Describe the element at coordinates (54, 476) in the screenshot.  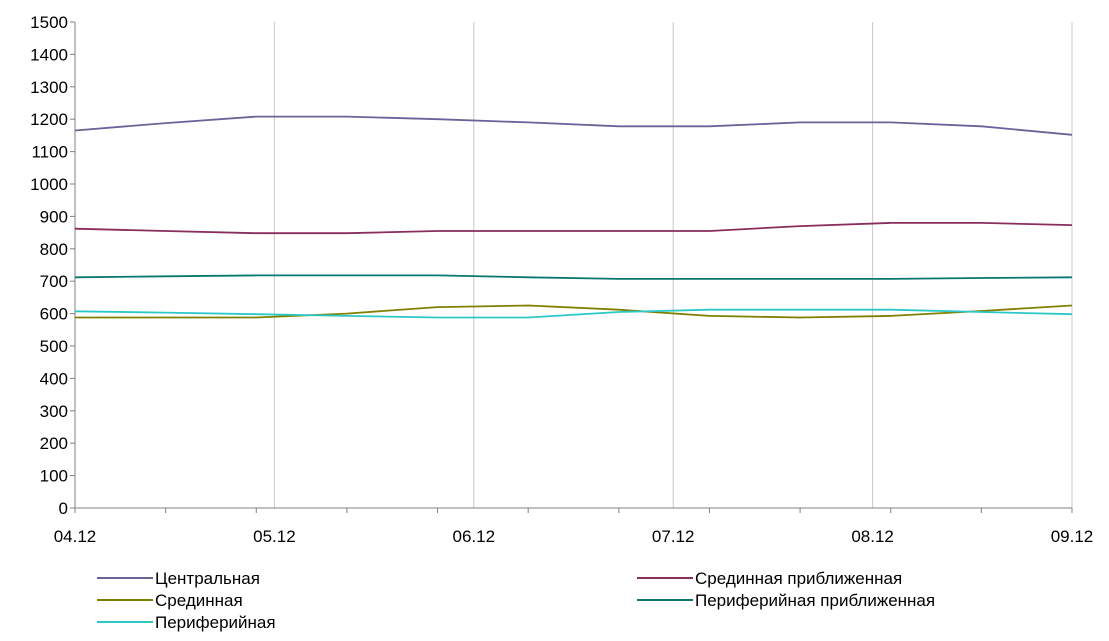
I see `y-tick-label: 100` at that location.